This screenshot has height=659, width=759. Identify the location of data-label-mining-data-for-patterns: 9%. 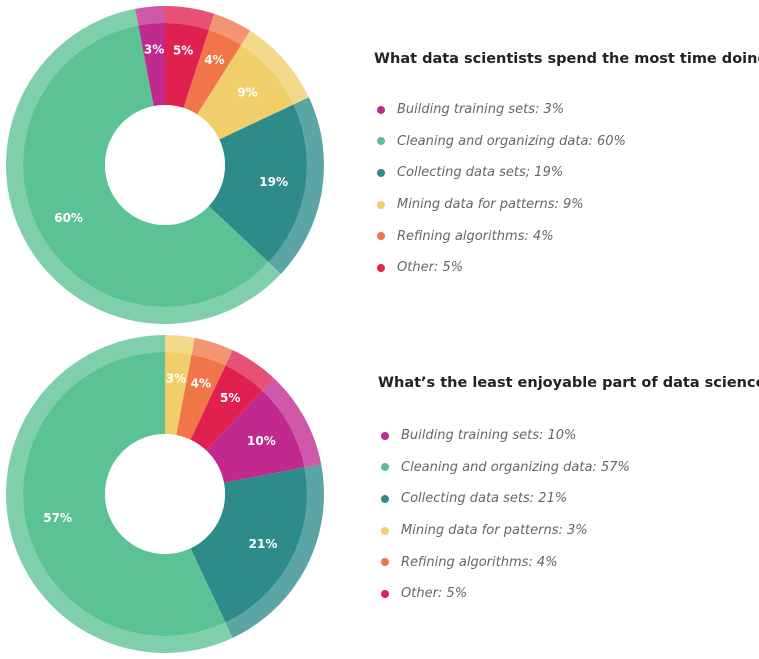
(247, 92).